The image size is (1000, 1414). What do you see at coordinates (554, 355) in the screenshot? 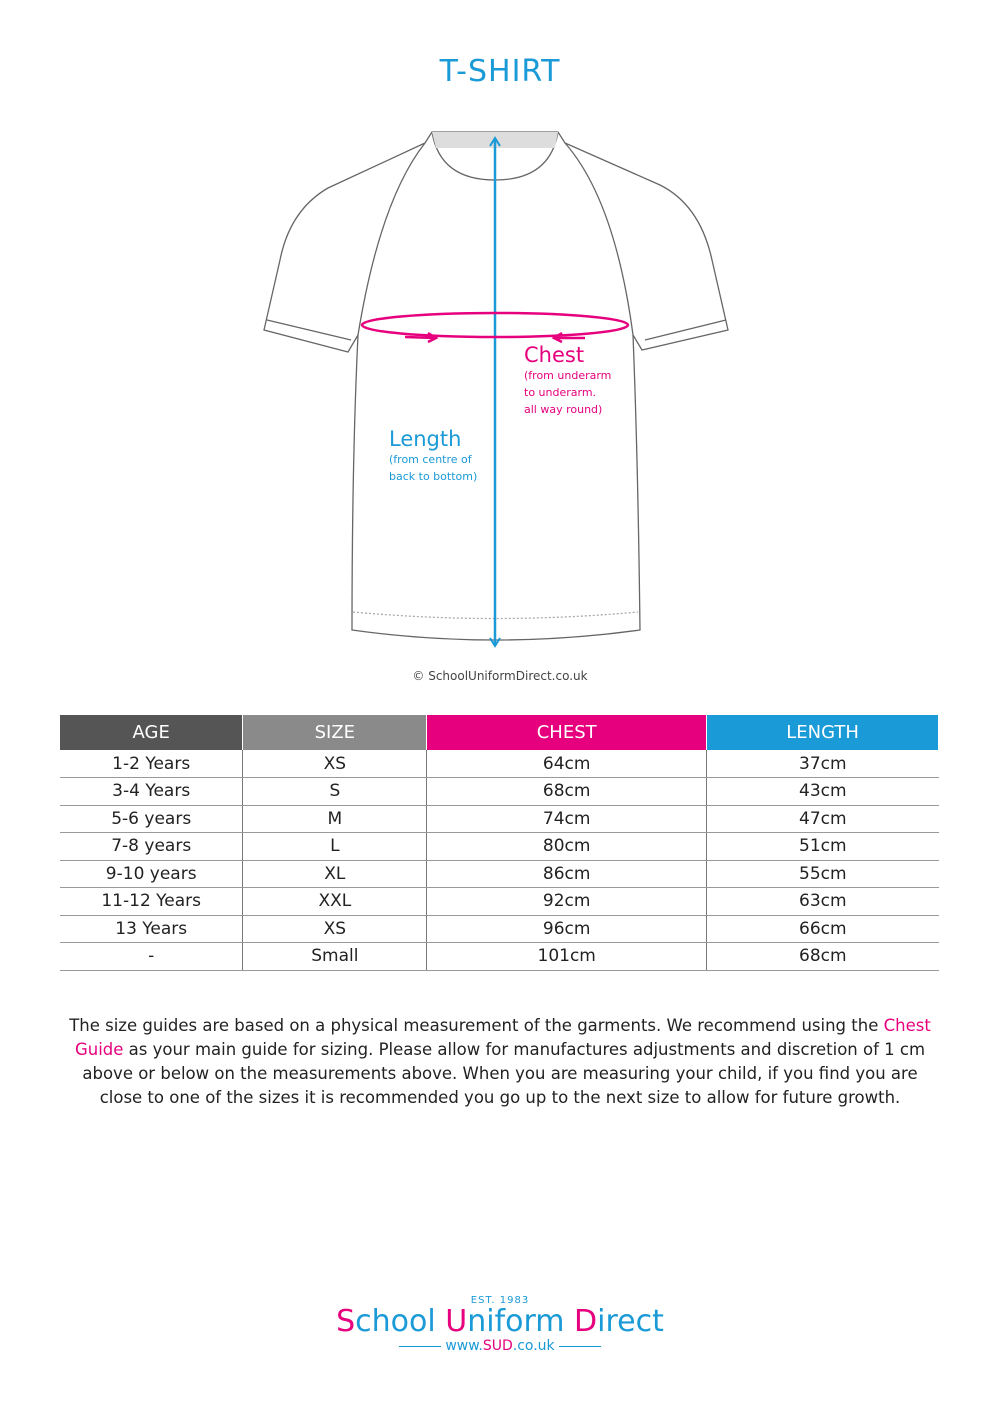
I see `chest-title: Chest` at bounding box center [554, 355].